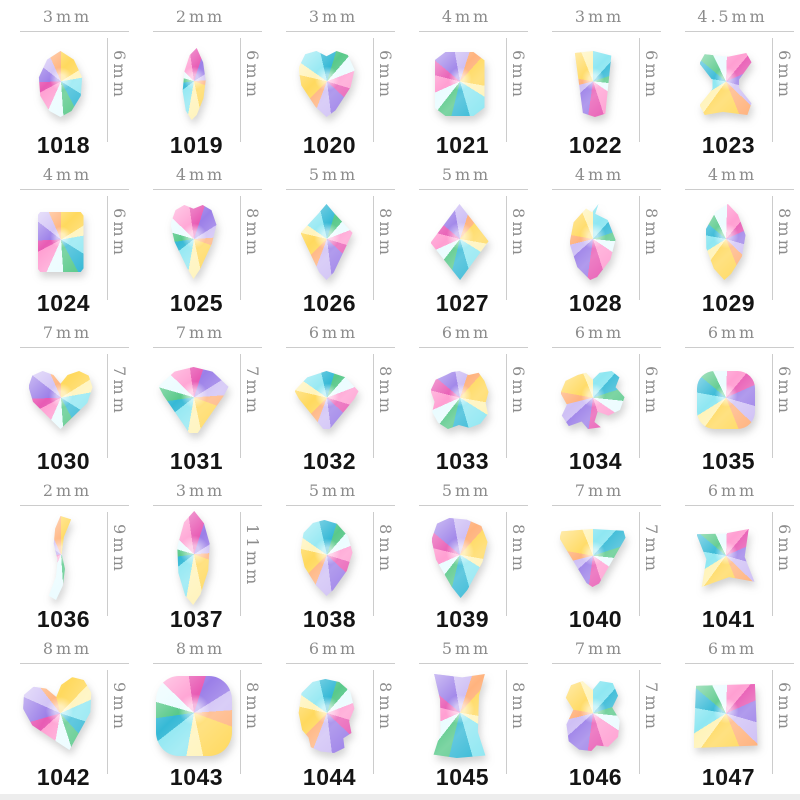  I want to click on gem-pear-down-icon, so click(326, 558).